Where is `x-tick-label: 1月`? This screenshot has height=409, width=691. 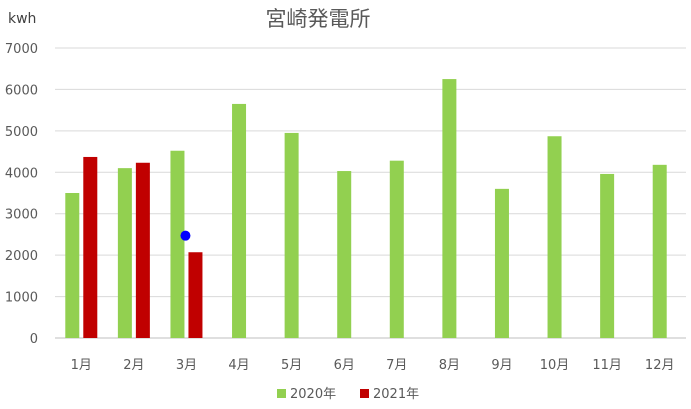
x-tick-label: 1月 is located at coordinates (81, 365).